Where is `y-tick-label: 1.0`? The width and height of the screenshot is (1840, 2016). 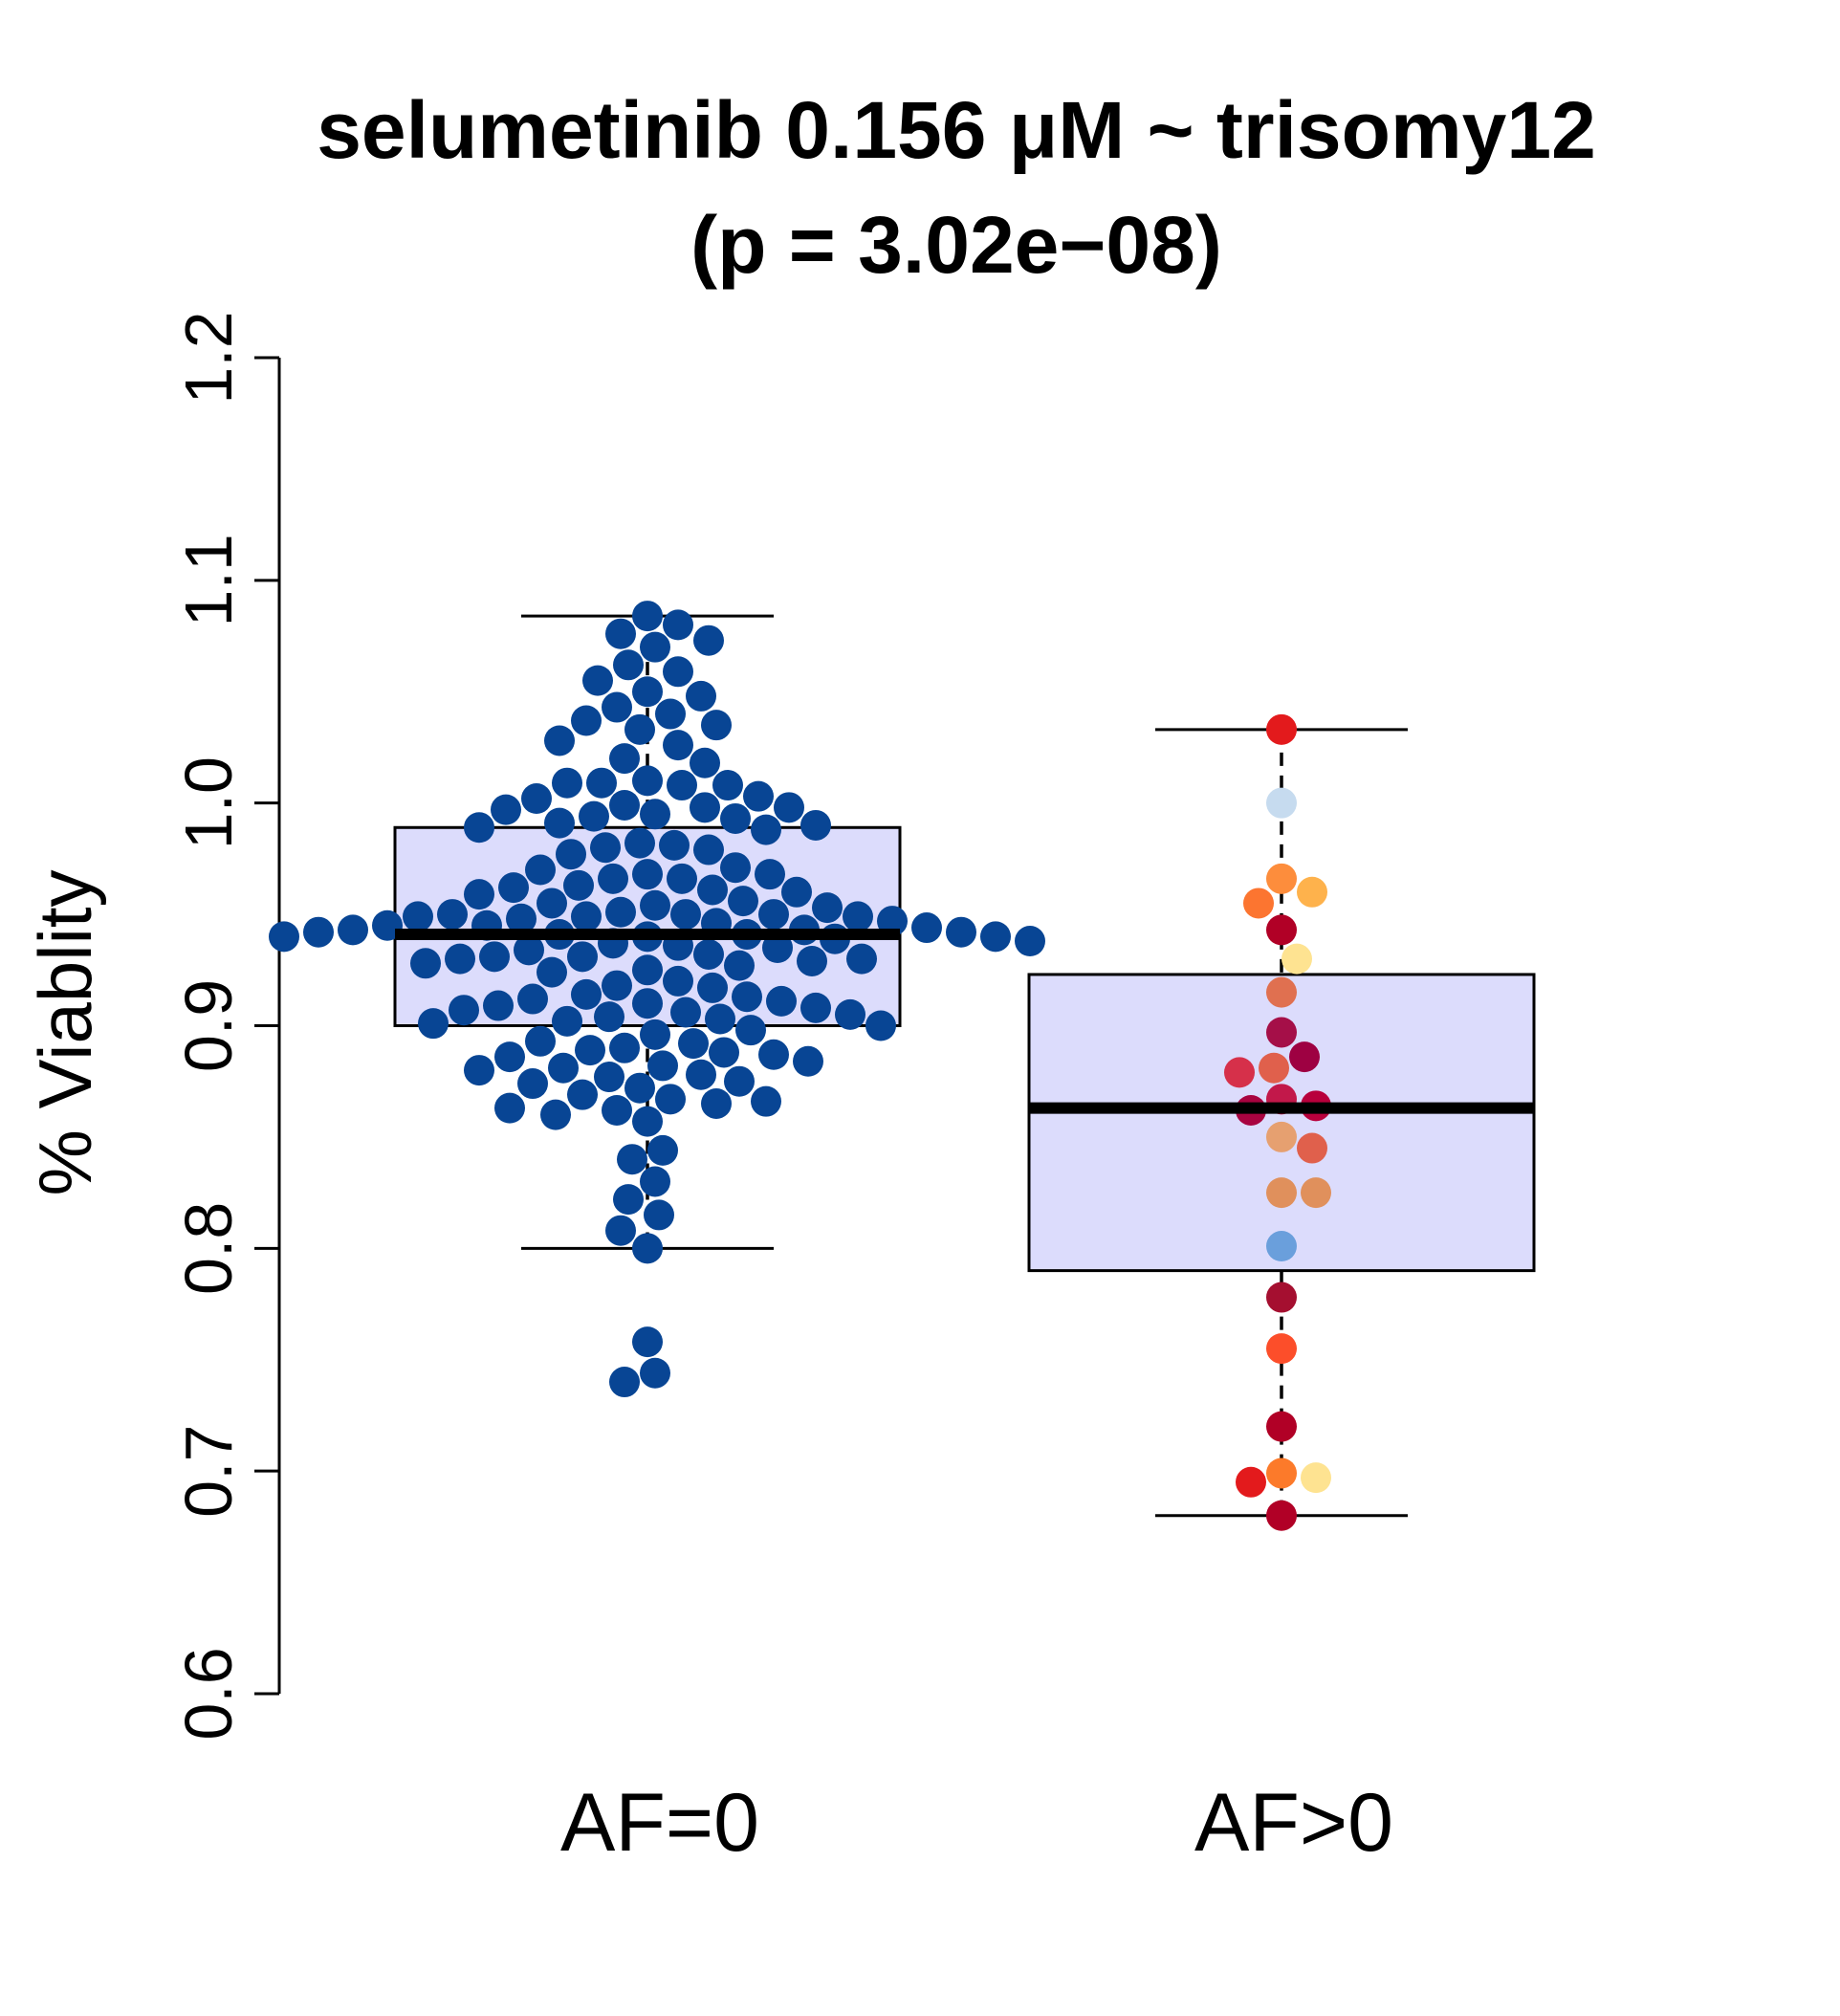 y-tick-label: 1.0 is located at coordinates (209, 802).